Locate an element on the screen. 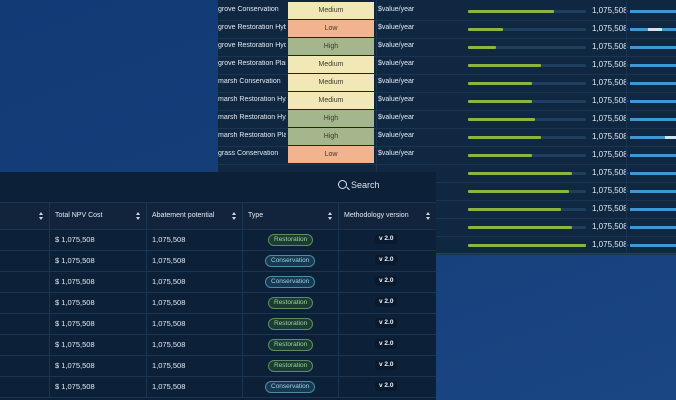 The width and height of the screenshot is (676, 400). search-button: Search is located at coordinates (359, 185).